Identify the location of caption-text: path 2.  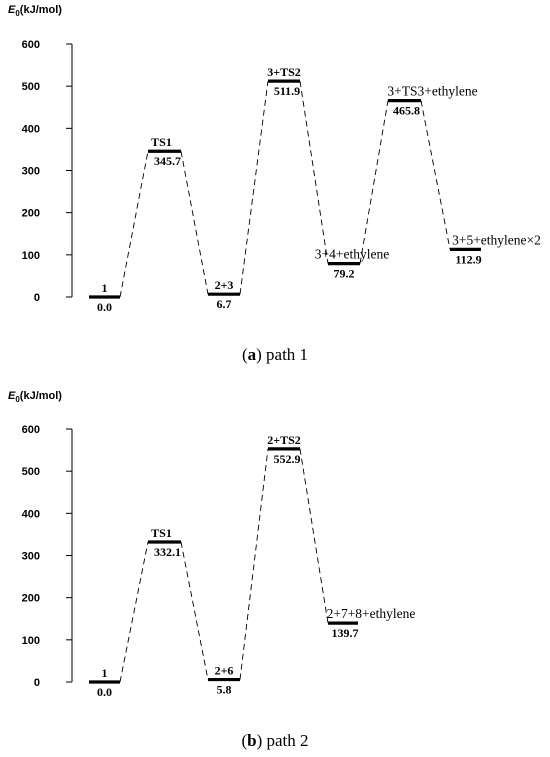
(285, 740).